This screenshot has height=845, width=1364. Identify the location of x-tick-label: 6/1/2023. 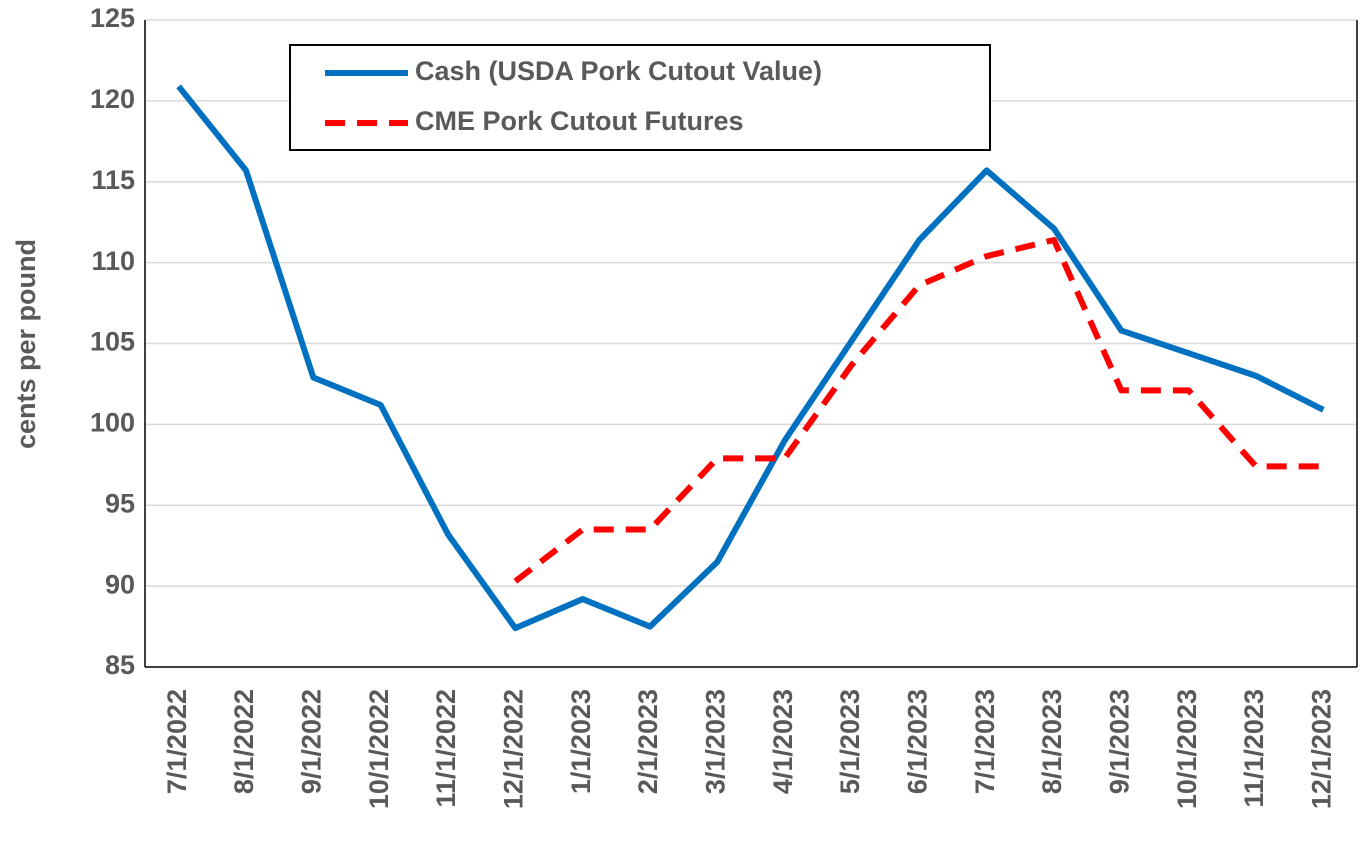
(917, 741).